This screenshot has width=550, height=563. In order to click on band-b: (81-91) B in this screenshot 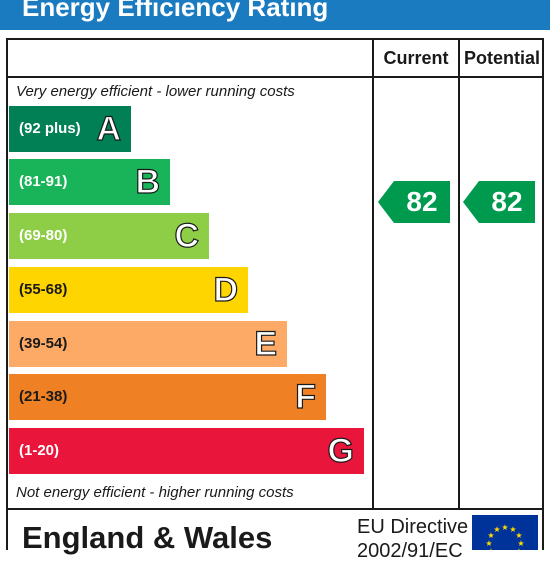, I will do `click(89, 182)`.